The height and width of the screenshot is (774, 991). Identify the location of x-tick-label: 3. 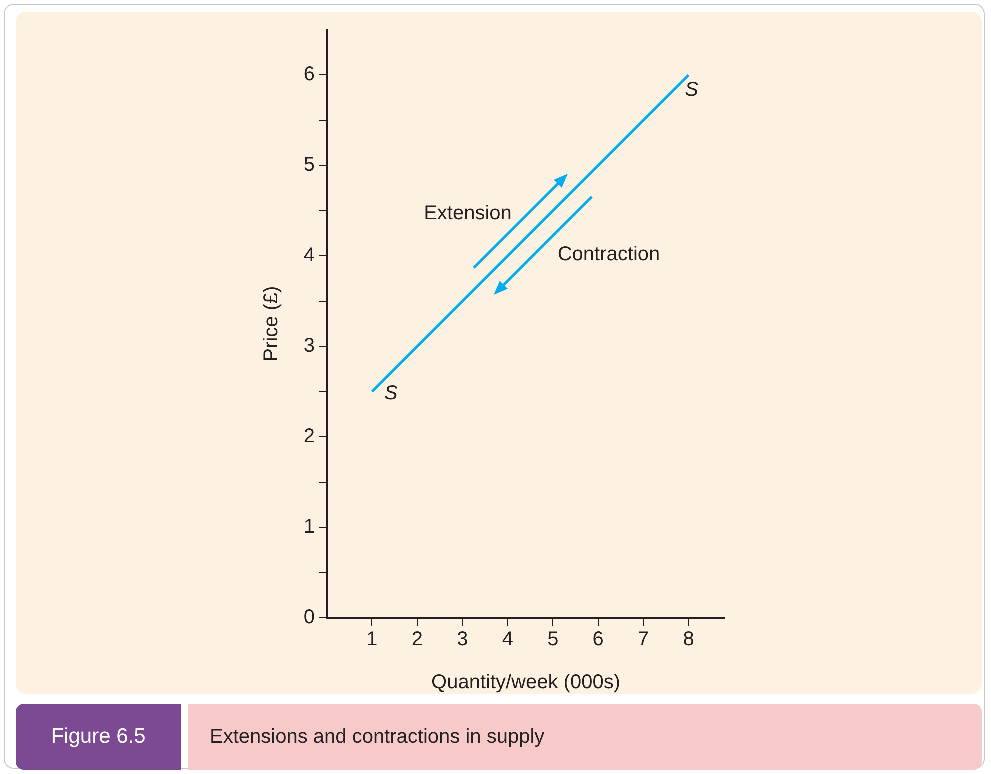
(462, 639).